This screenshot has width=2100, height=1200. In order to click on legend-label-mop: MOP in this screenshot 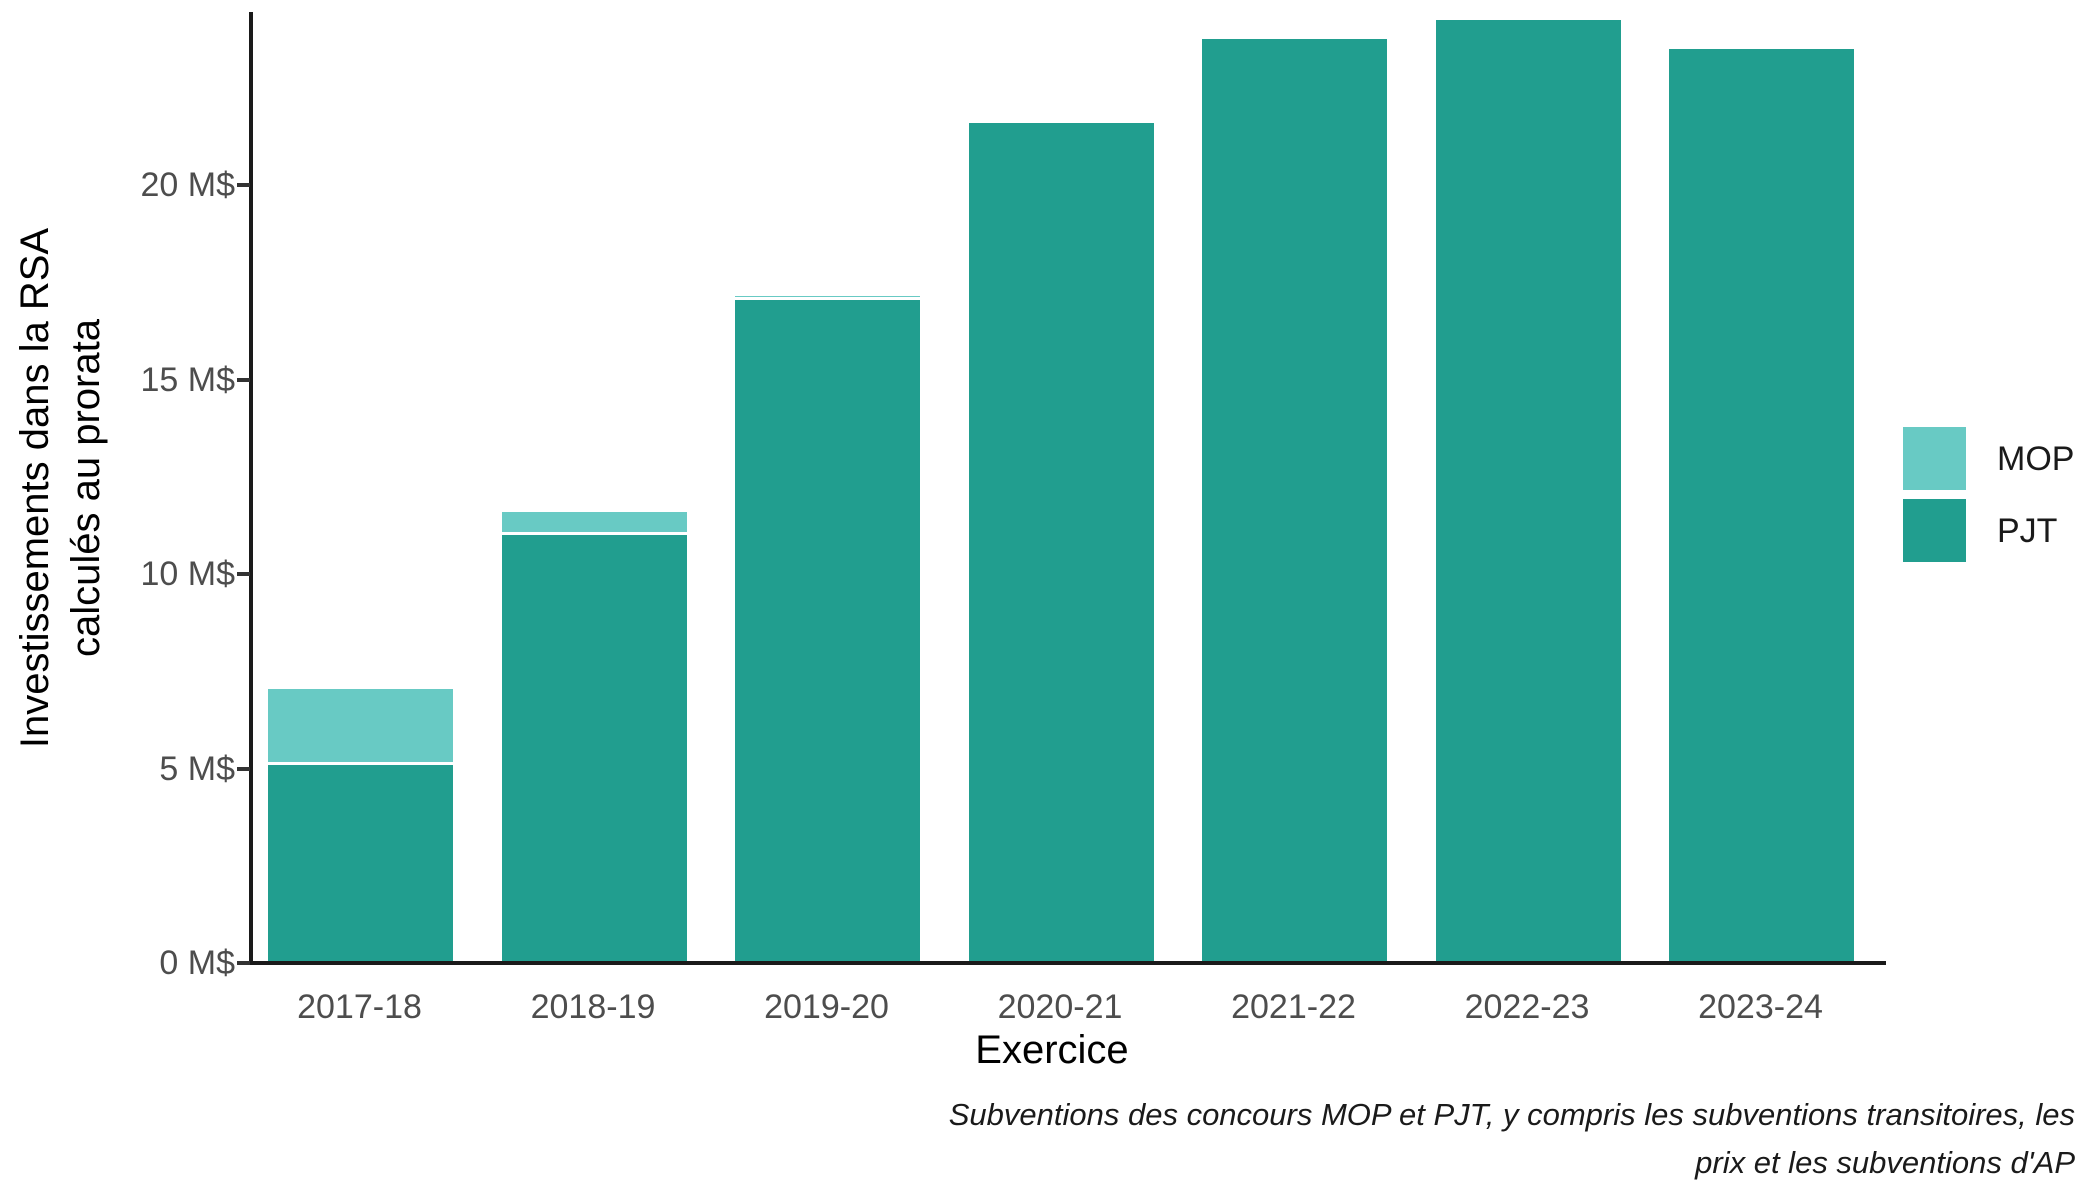, I will do `click(2036, 458)`.